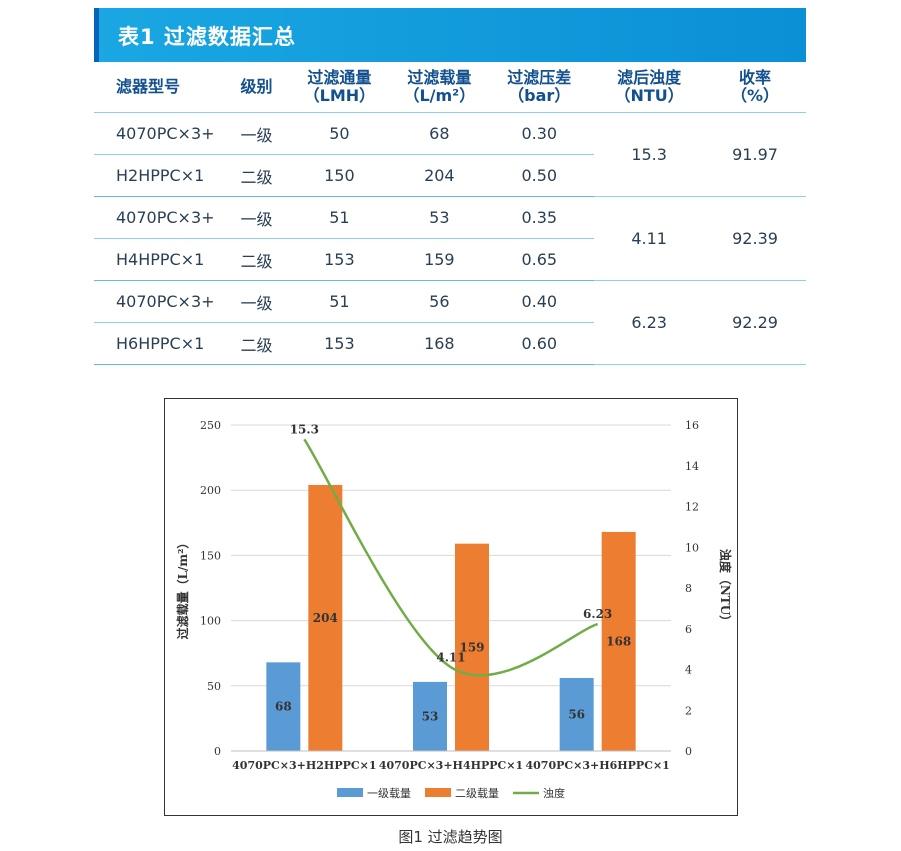 The height and width of the screenshot is (851, 901). I want to click on y2-tick-label: 2, so click(688, 710).